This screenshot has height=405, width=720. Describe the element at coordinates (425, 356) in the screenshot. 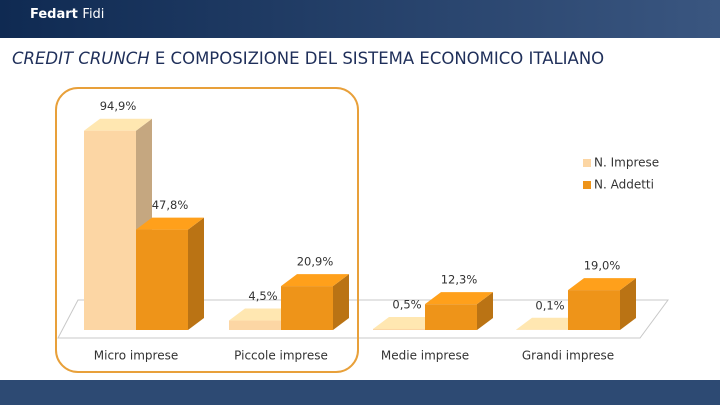

I see `x-tick-label: Medie imprese` at that location.